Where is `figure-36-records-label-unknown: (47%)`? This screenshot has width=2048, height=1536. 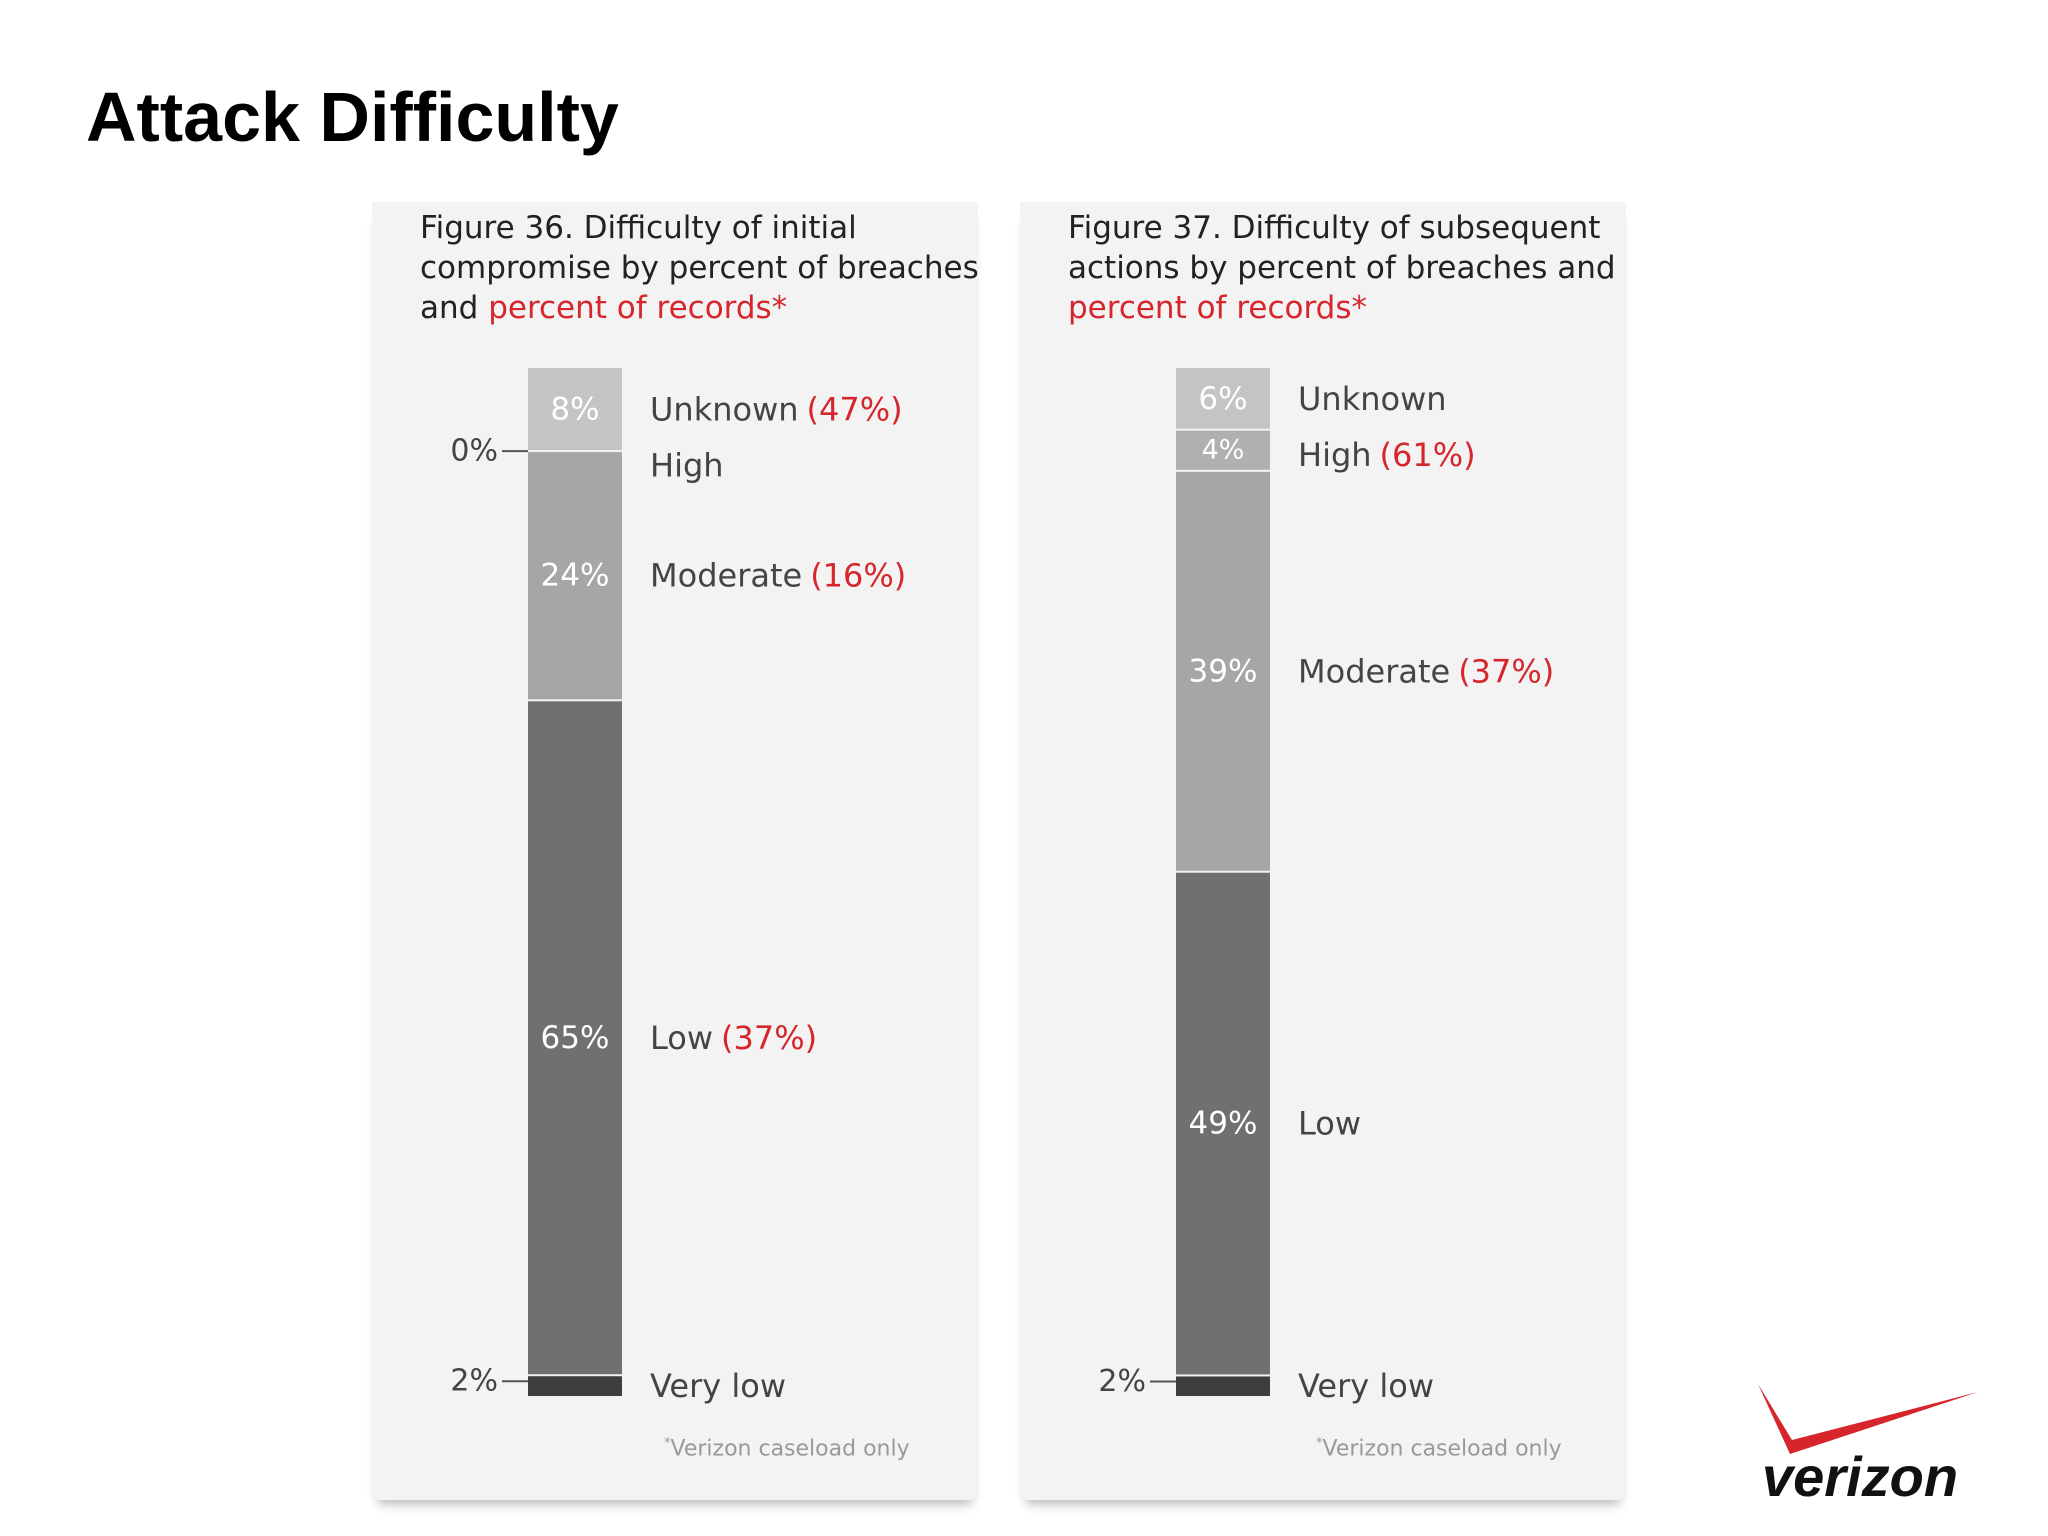 figure-36-records-label-unknown: (47%) is located at coordinates (855, 410).